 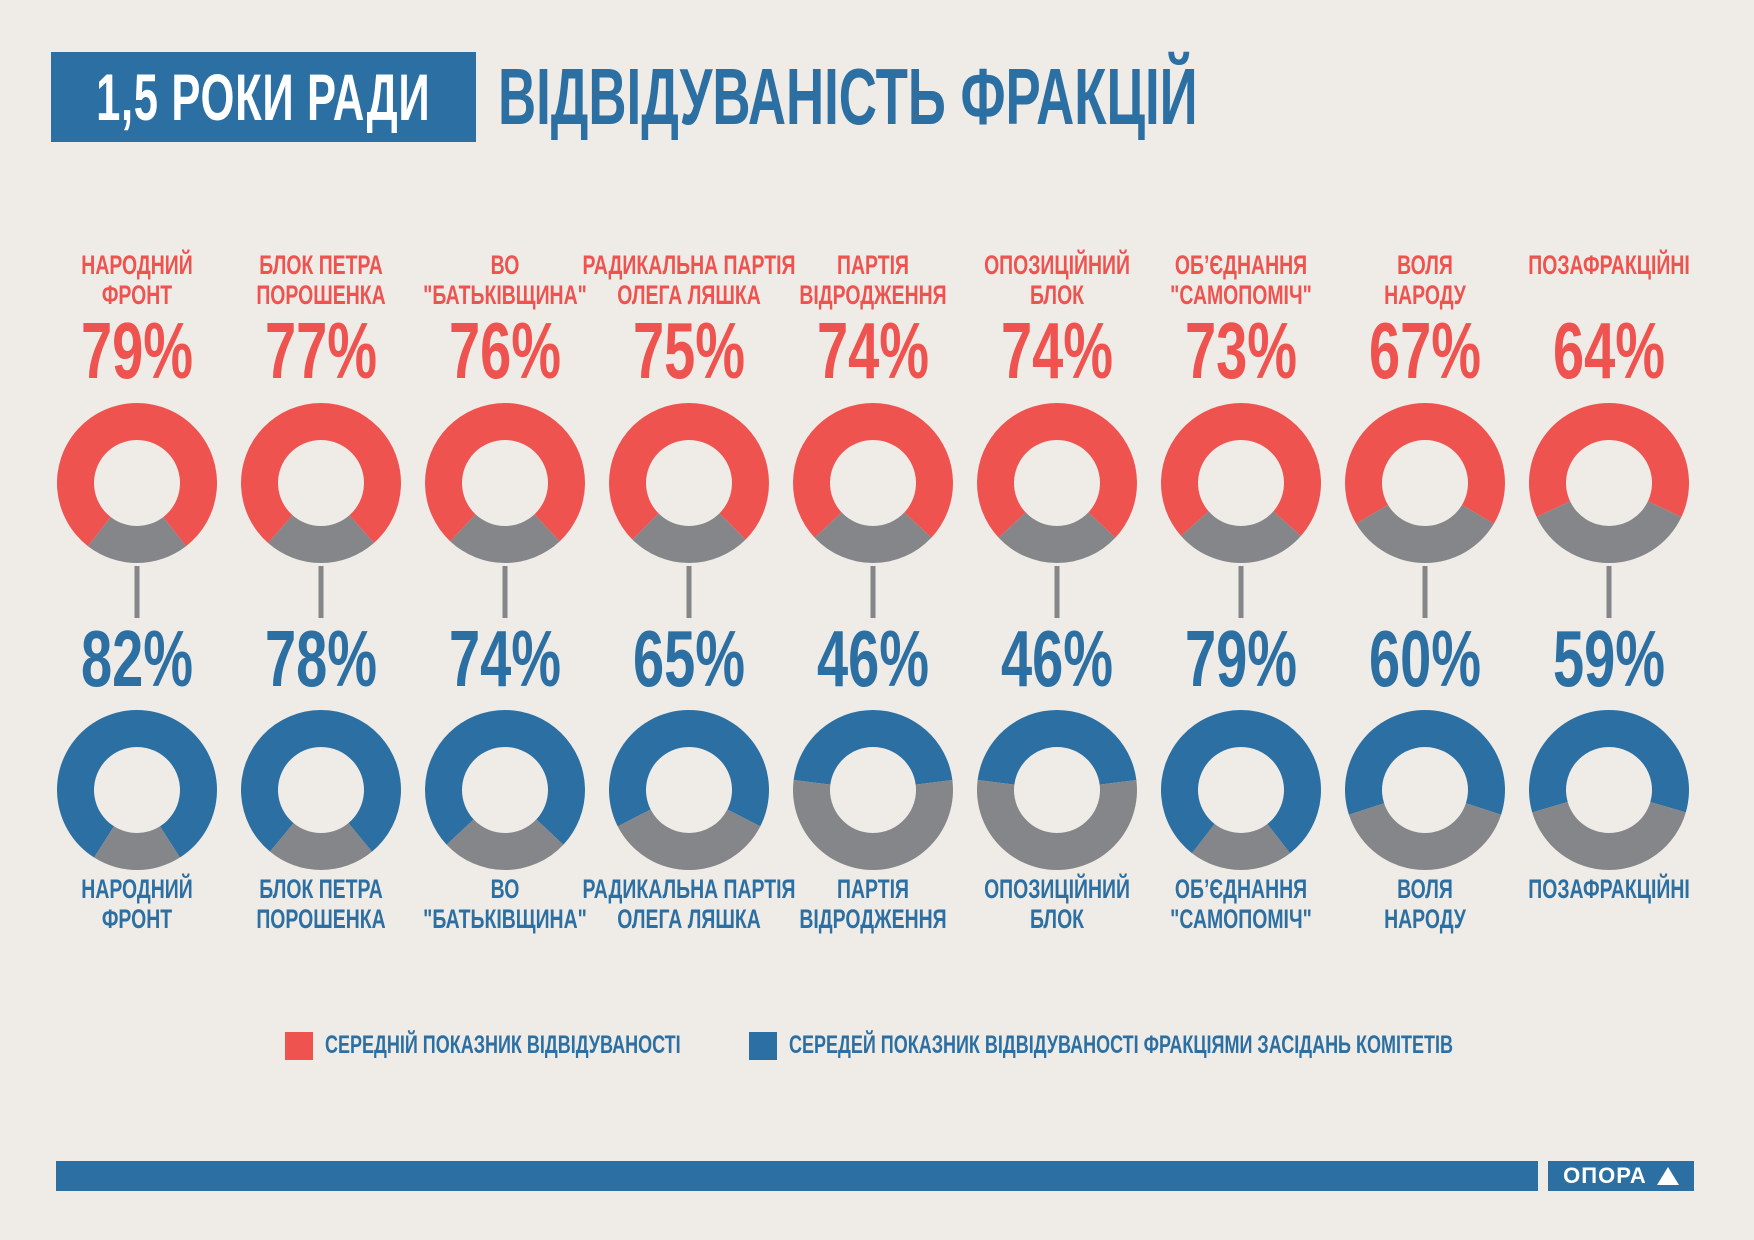 I want to click on percent-label-blue-group: 46%, so click(x=873, y=658).